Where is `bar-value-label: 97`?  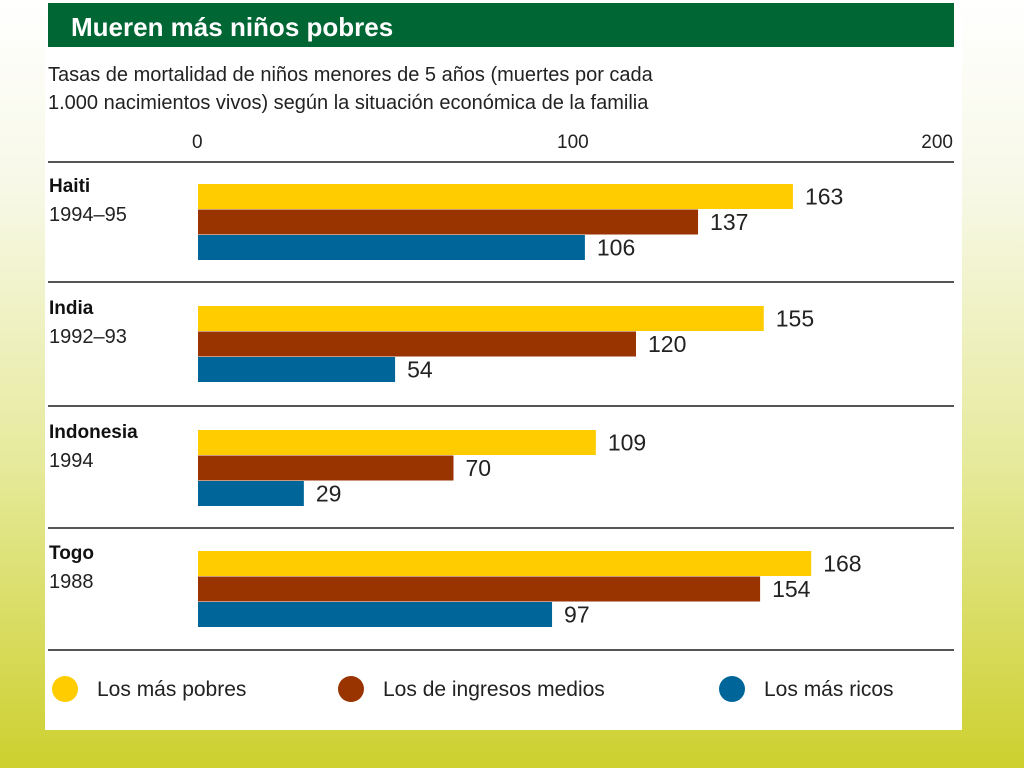 bar-value-label: 97 is located at coordinates (577, 615).